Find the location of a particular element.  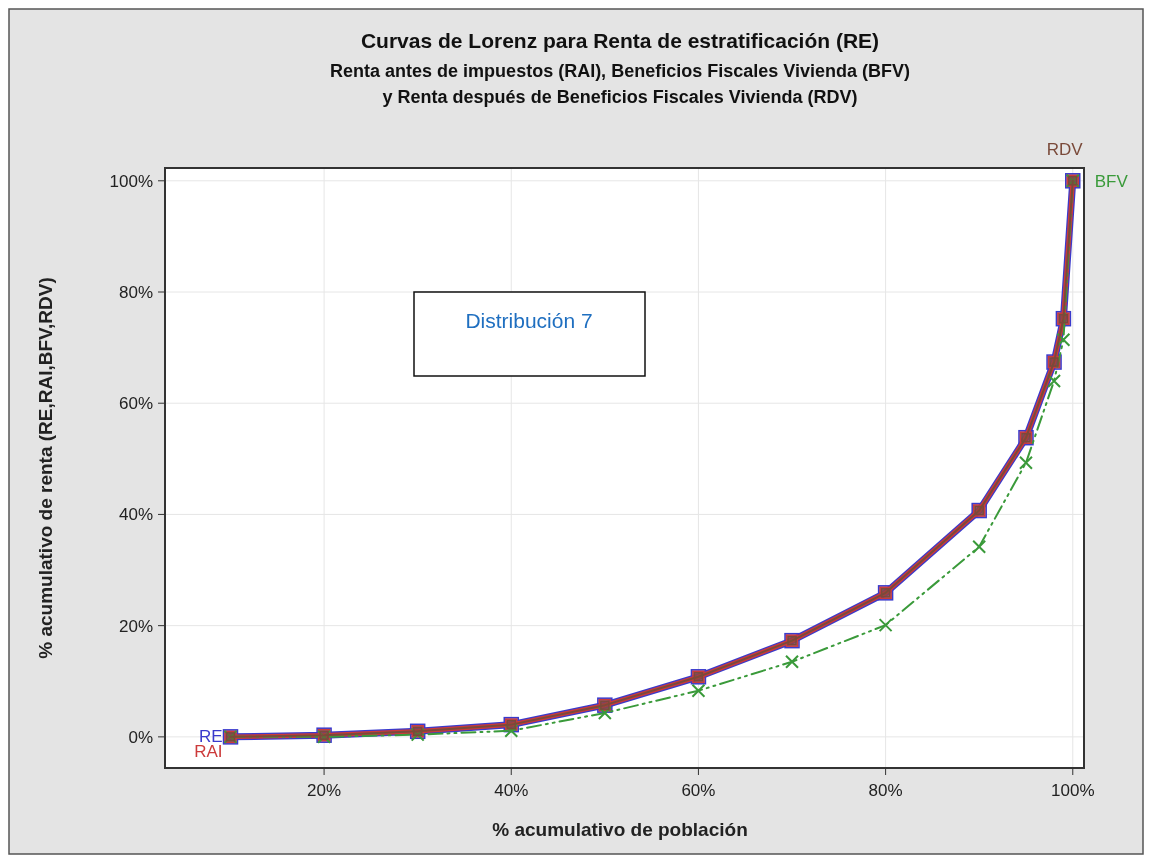

y-tick-label: 100% is located at coordinates (131, 181).